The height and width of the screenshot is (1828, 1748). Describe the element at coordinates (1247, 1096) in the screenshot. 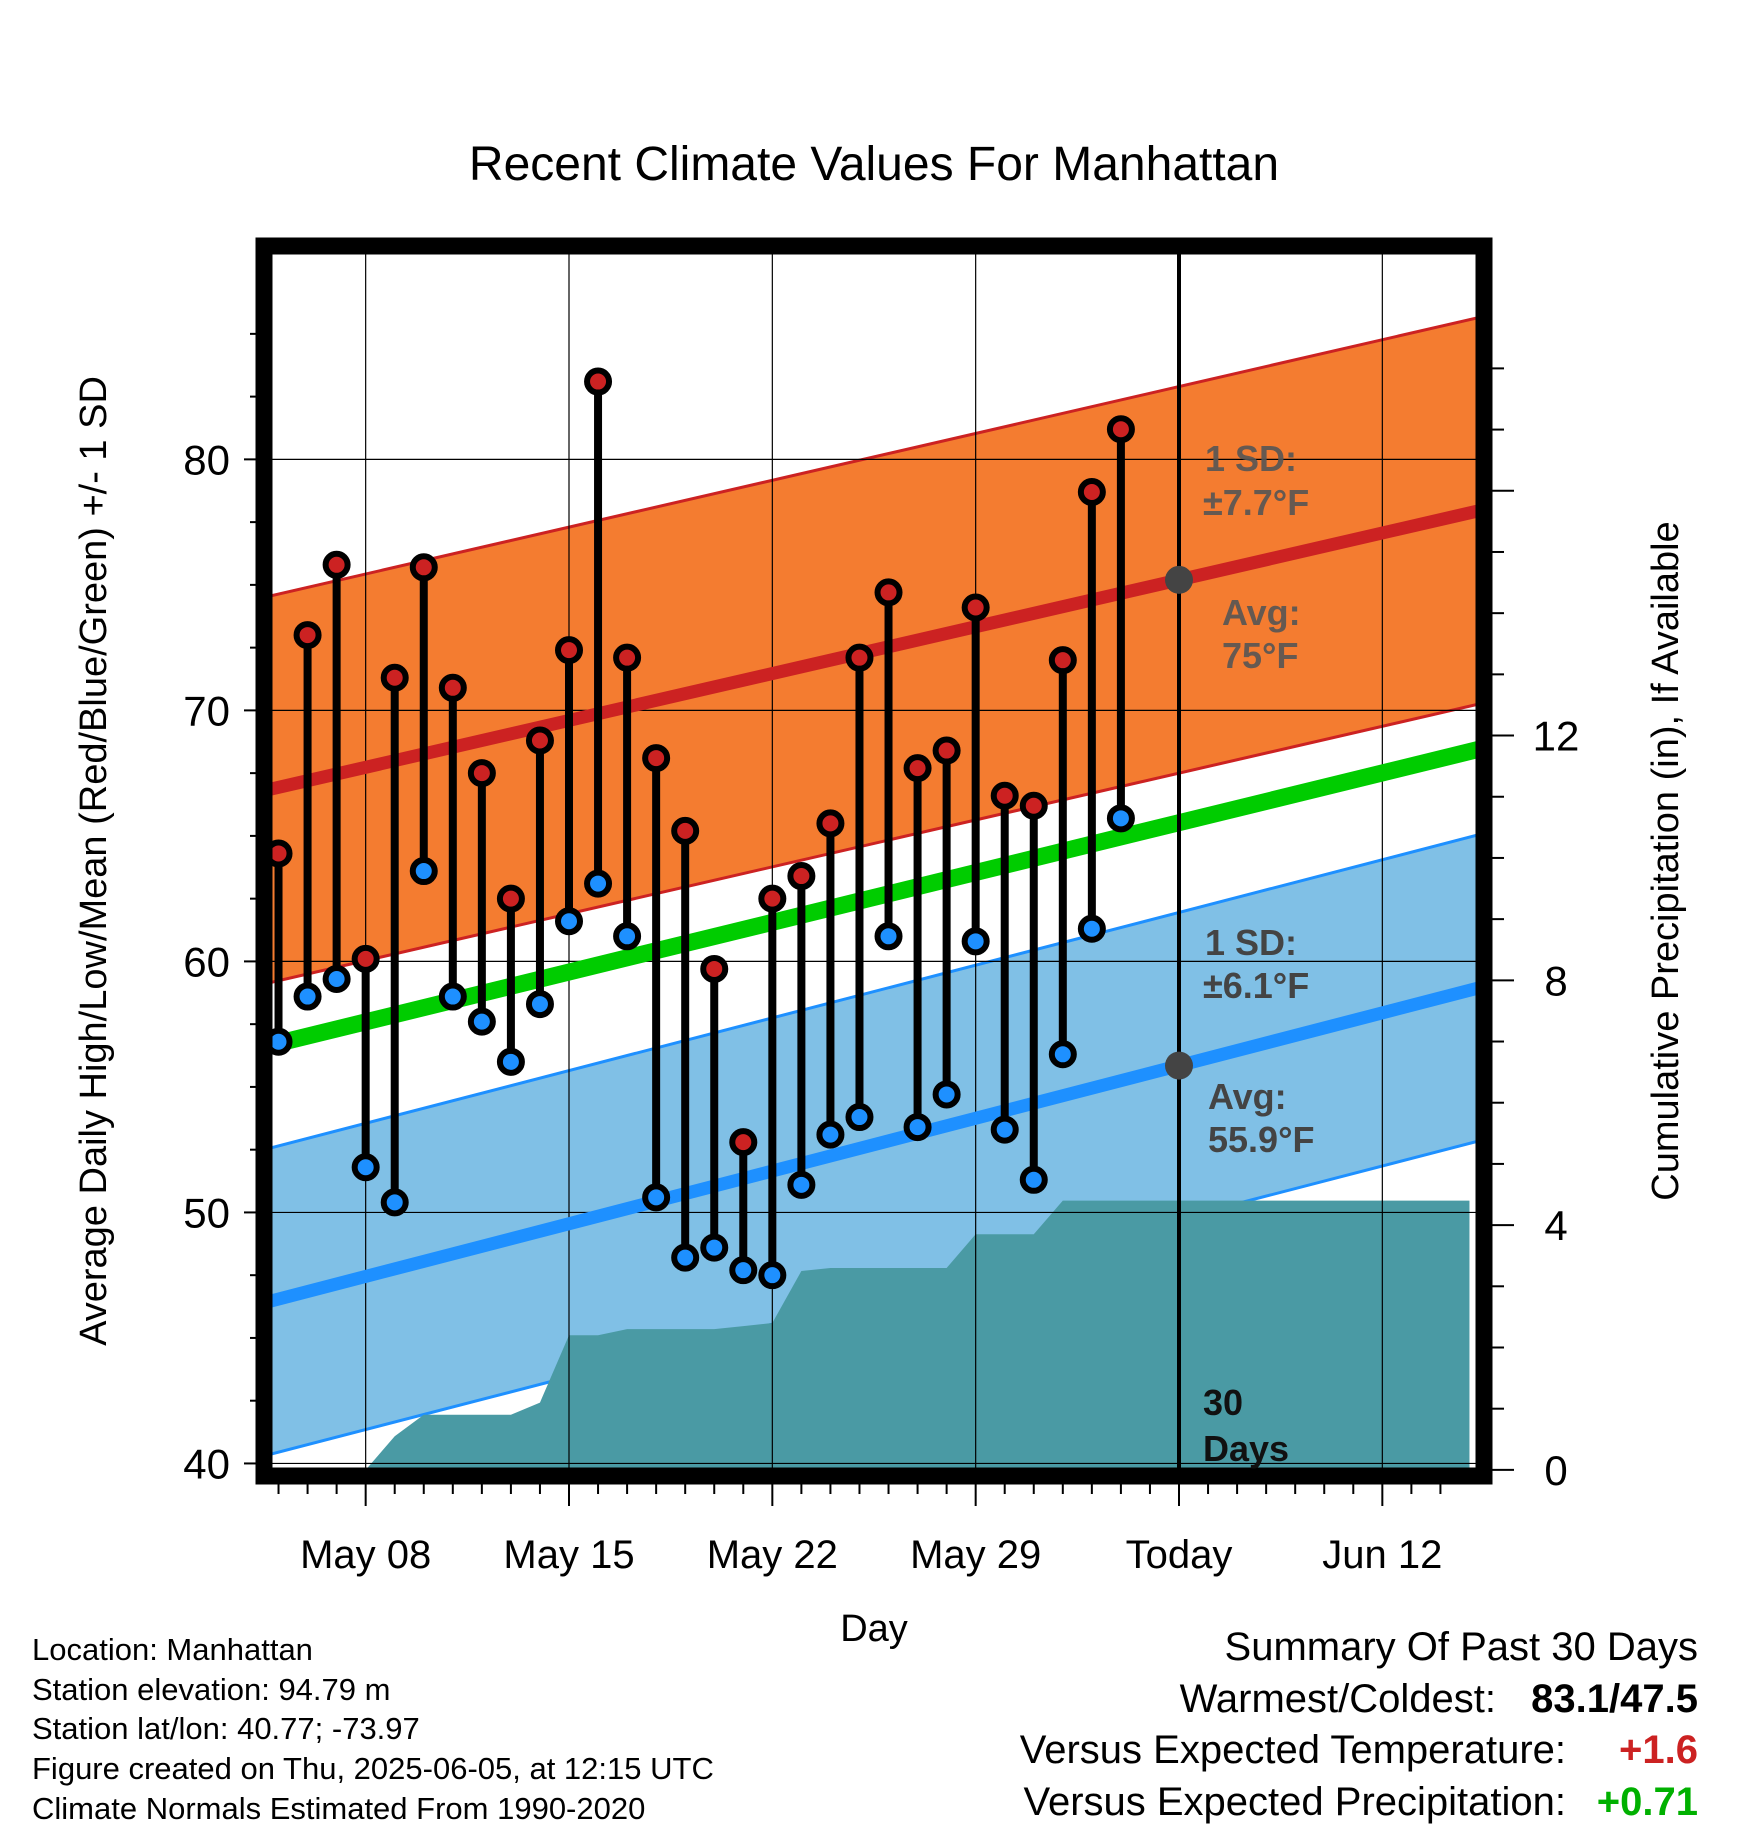

I see `low-avg-label: Avg:` at that location.